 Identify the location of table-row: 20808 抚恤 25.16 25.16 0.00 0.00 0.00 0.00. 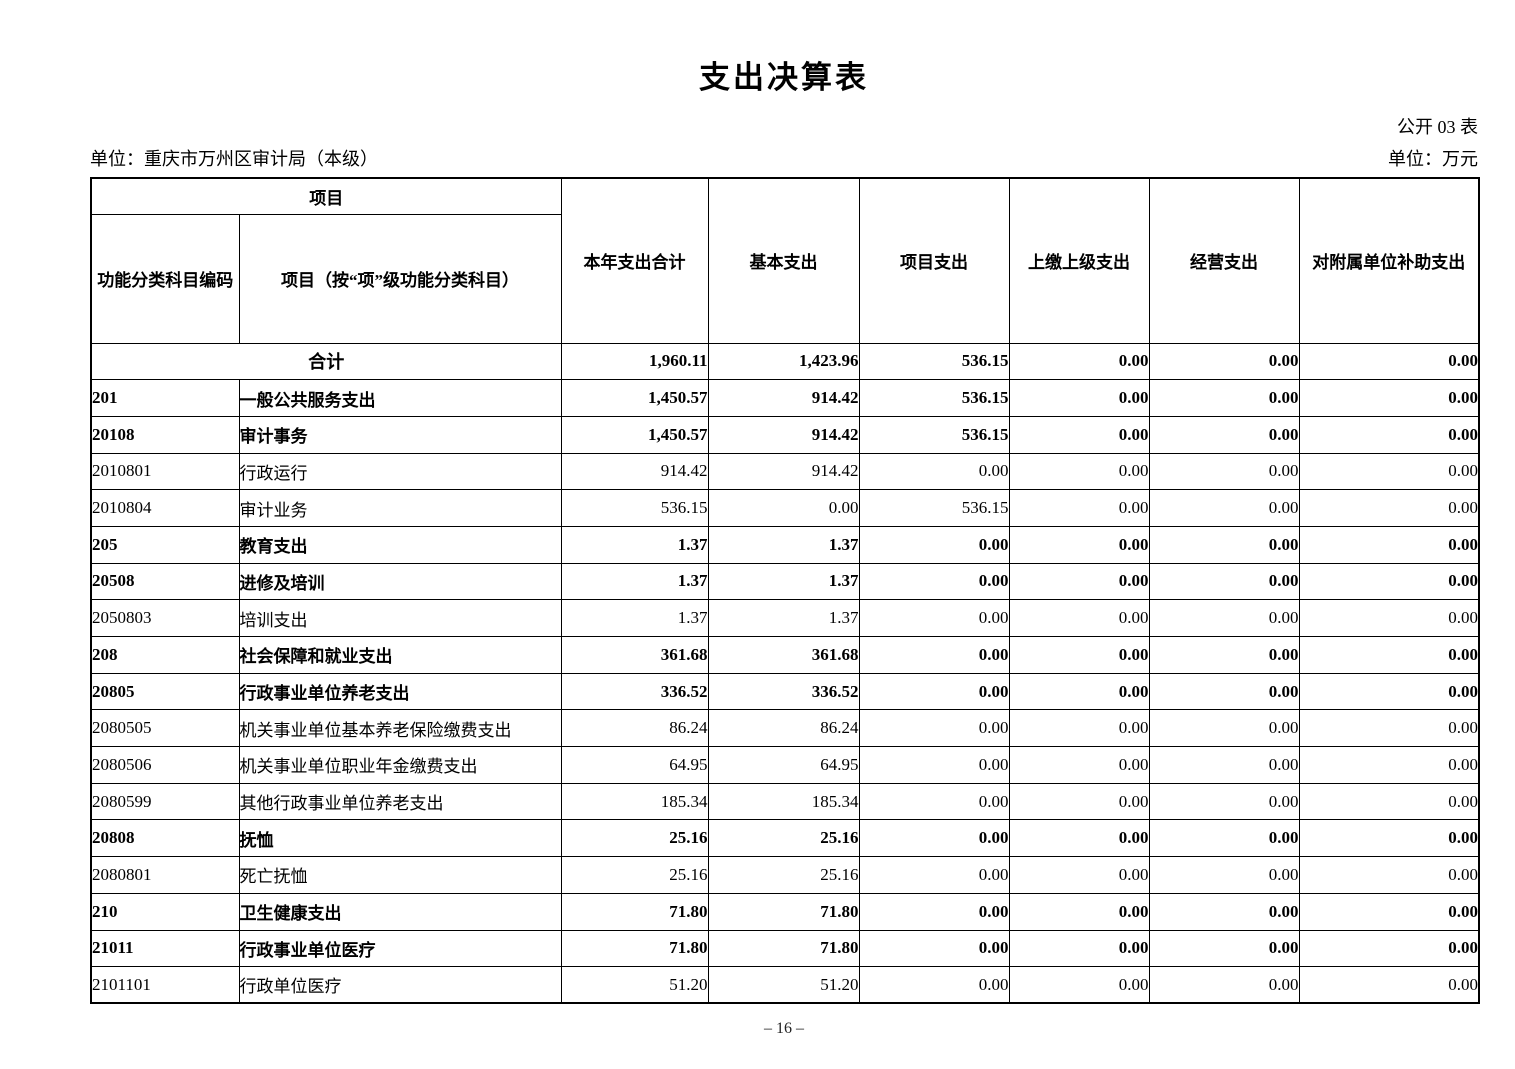
(785, 838).